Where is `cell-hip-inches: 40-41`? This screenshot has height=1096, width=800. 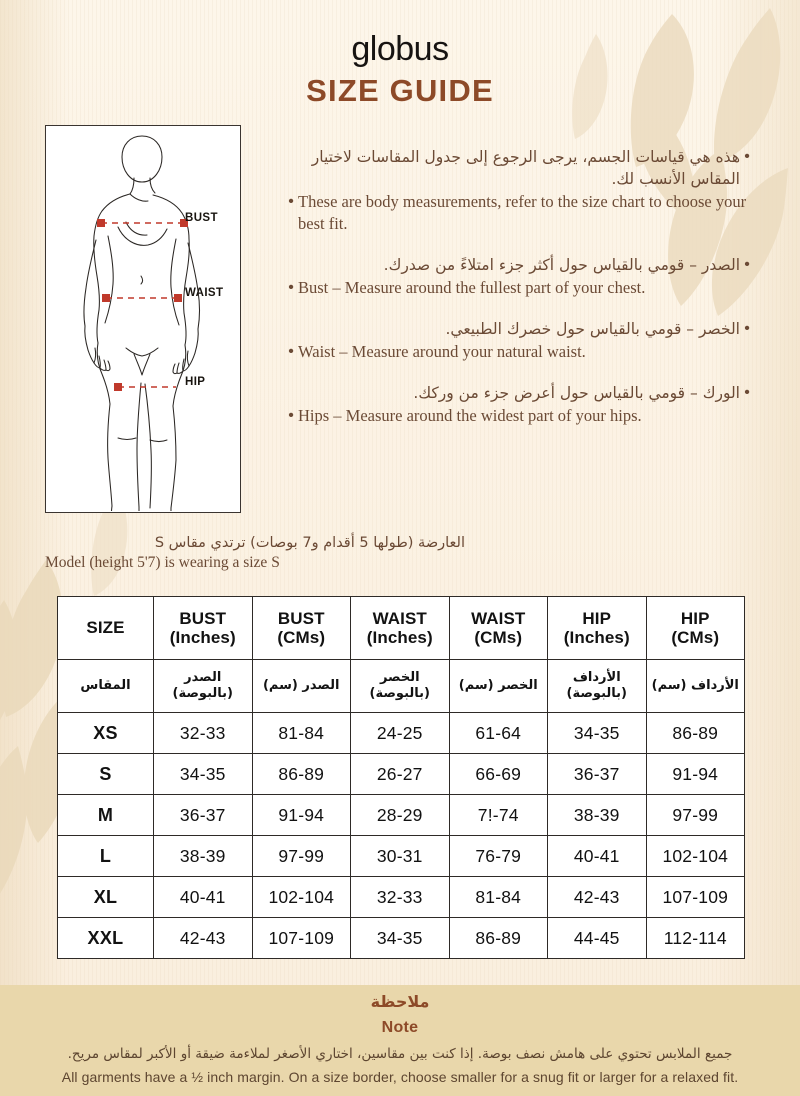 cell-hip-inches: 40-41 is located at coordinates (597, 856).